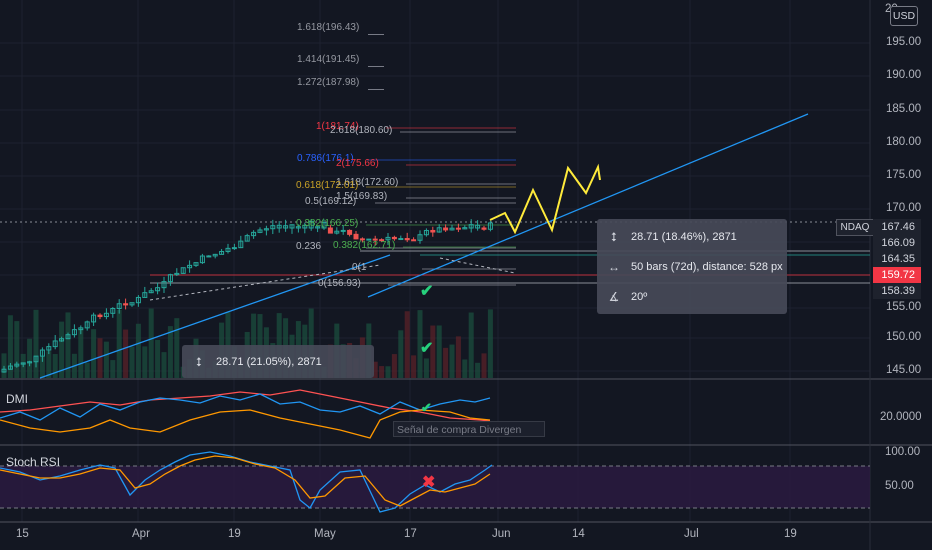 The height and width of the screenshot is (550, 932). What do you see at coordinates (327, 185) in the screenshot?
I see `fib-level-label: 0.618(172.01)` at bounding box center [327, 185].